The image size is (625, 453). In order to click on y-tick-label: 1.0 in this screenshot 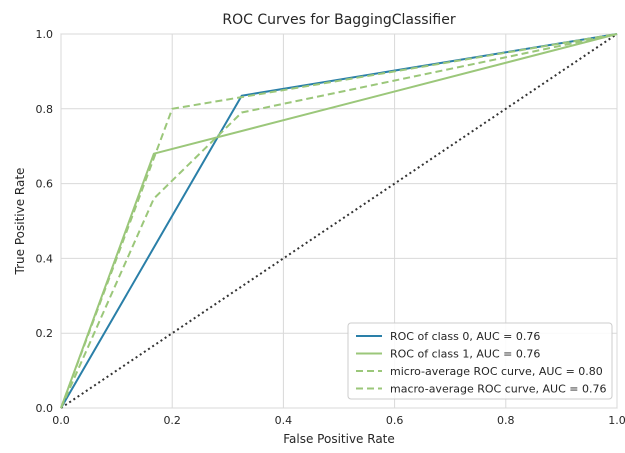, I will do `click(45, 34)`.